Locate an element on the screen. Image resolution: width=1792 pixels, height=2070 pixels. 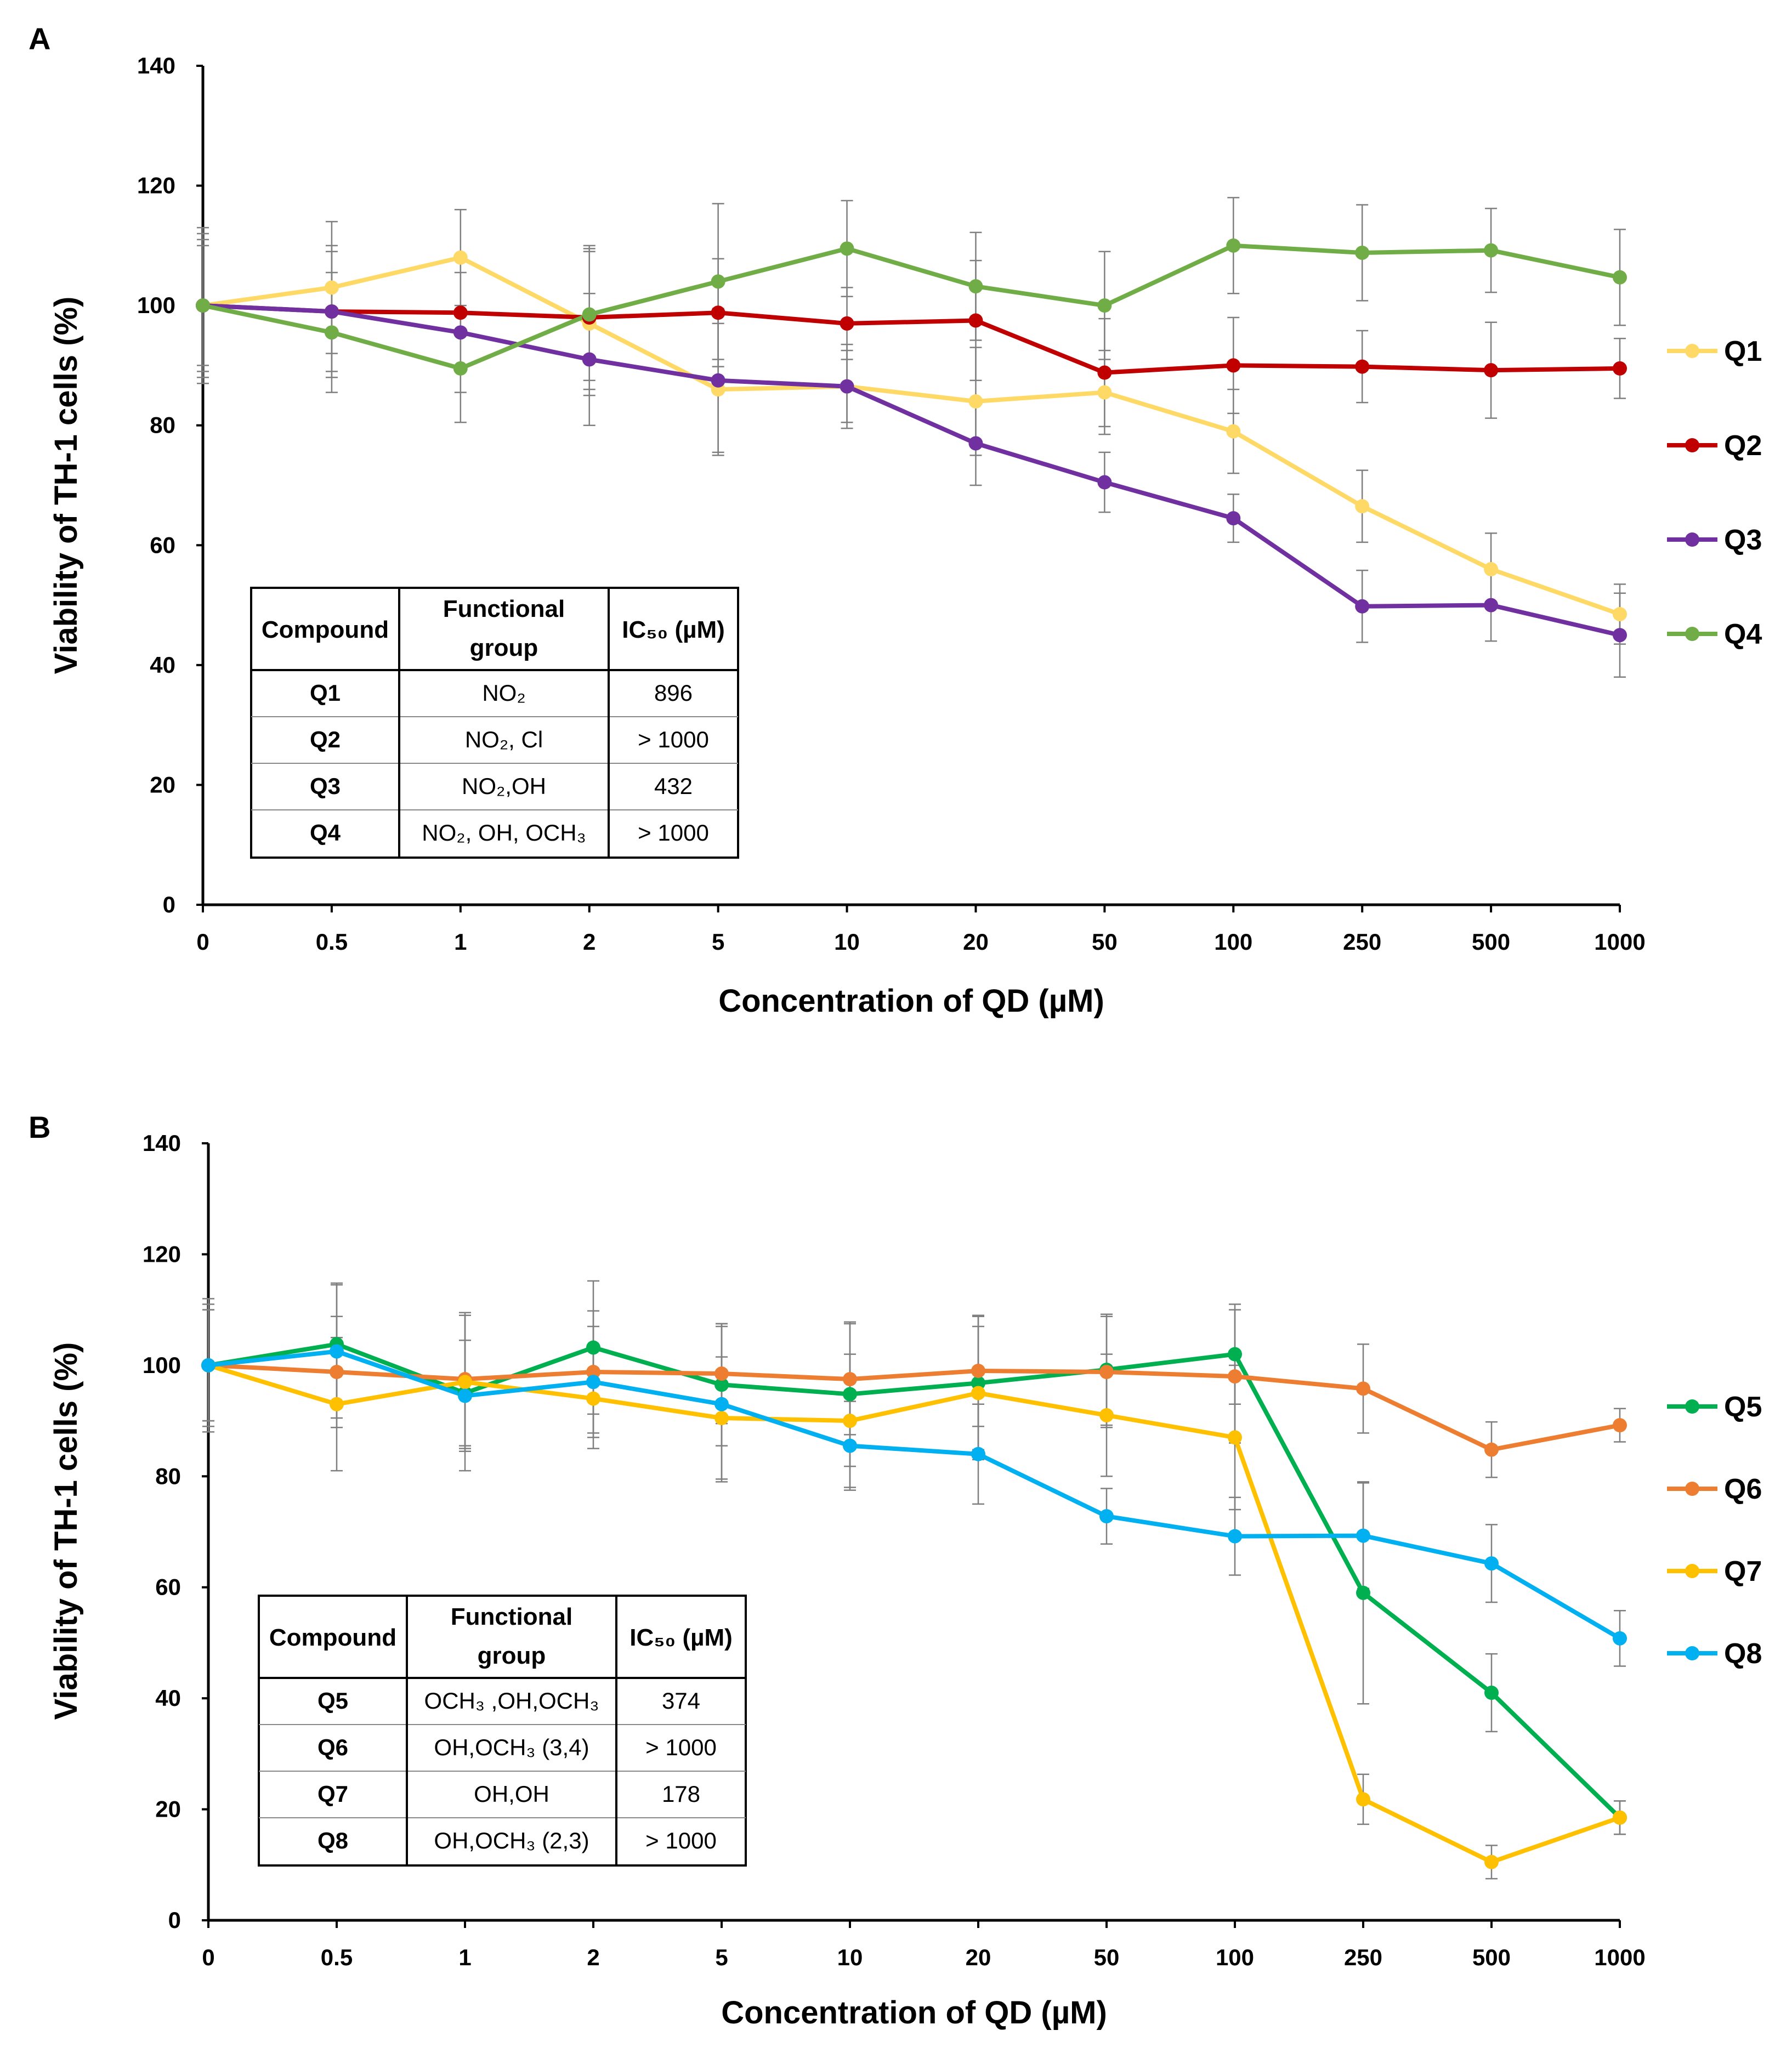
series-line-q3 is located at coordinates (911, 471).